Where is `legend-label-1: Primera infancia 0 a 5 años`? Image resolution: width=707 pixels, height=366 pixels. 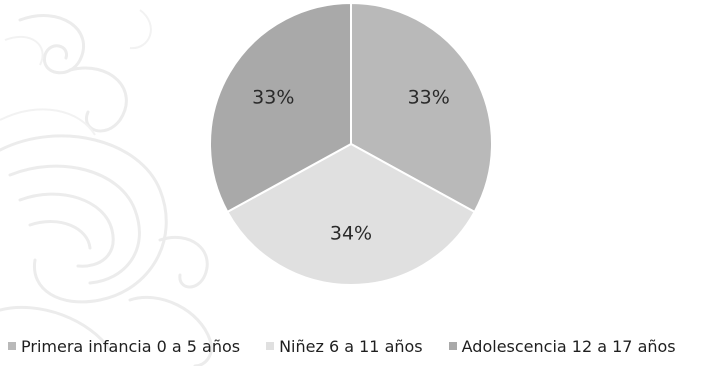
legend-label-1: Primera infancia 0 a 5 años is located at coordinates (131, 346).